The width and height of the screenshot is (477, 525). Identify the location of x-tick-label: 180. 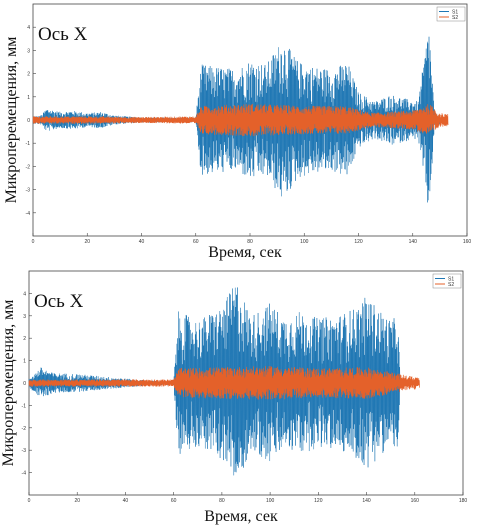
(463, 501).